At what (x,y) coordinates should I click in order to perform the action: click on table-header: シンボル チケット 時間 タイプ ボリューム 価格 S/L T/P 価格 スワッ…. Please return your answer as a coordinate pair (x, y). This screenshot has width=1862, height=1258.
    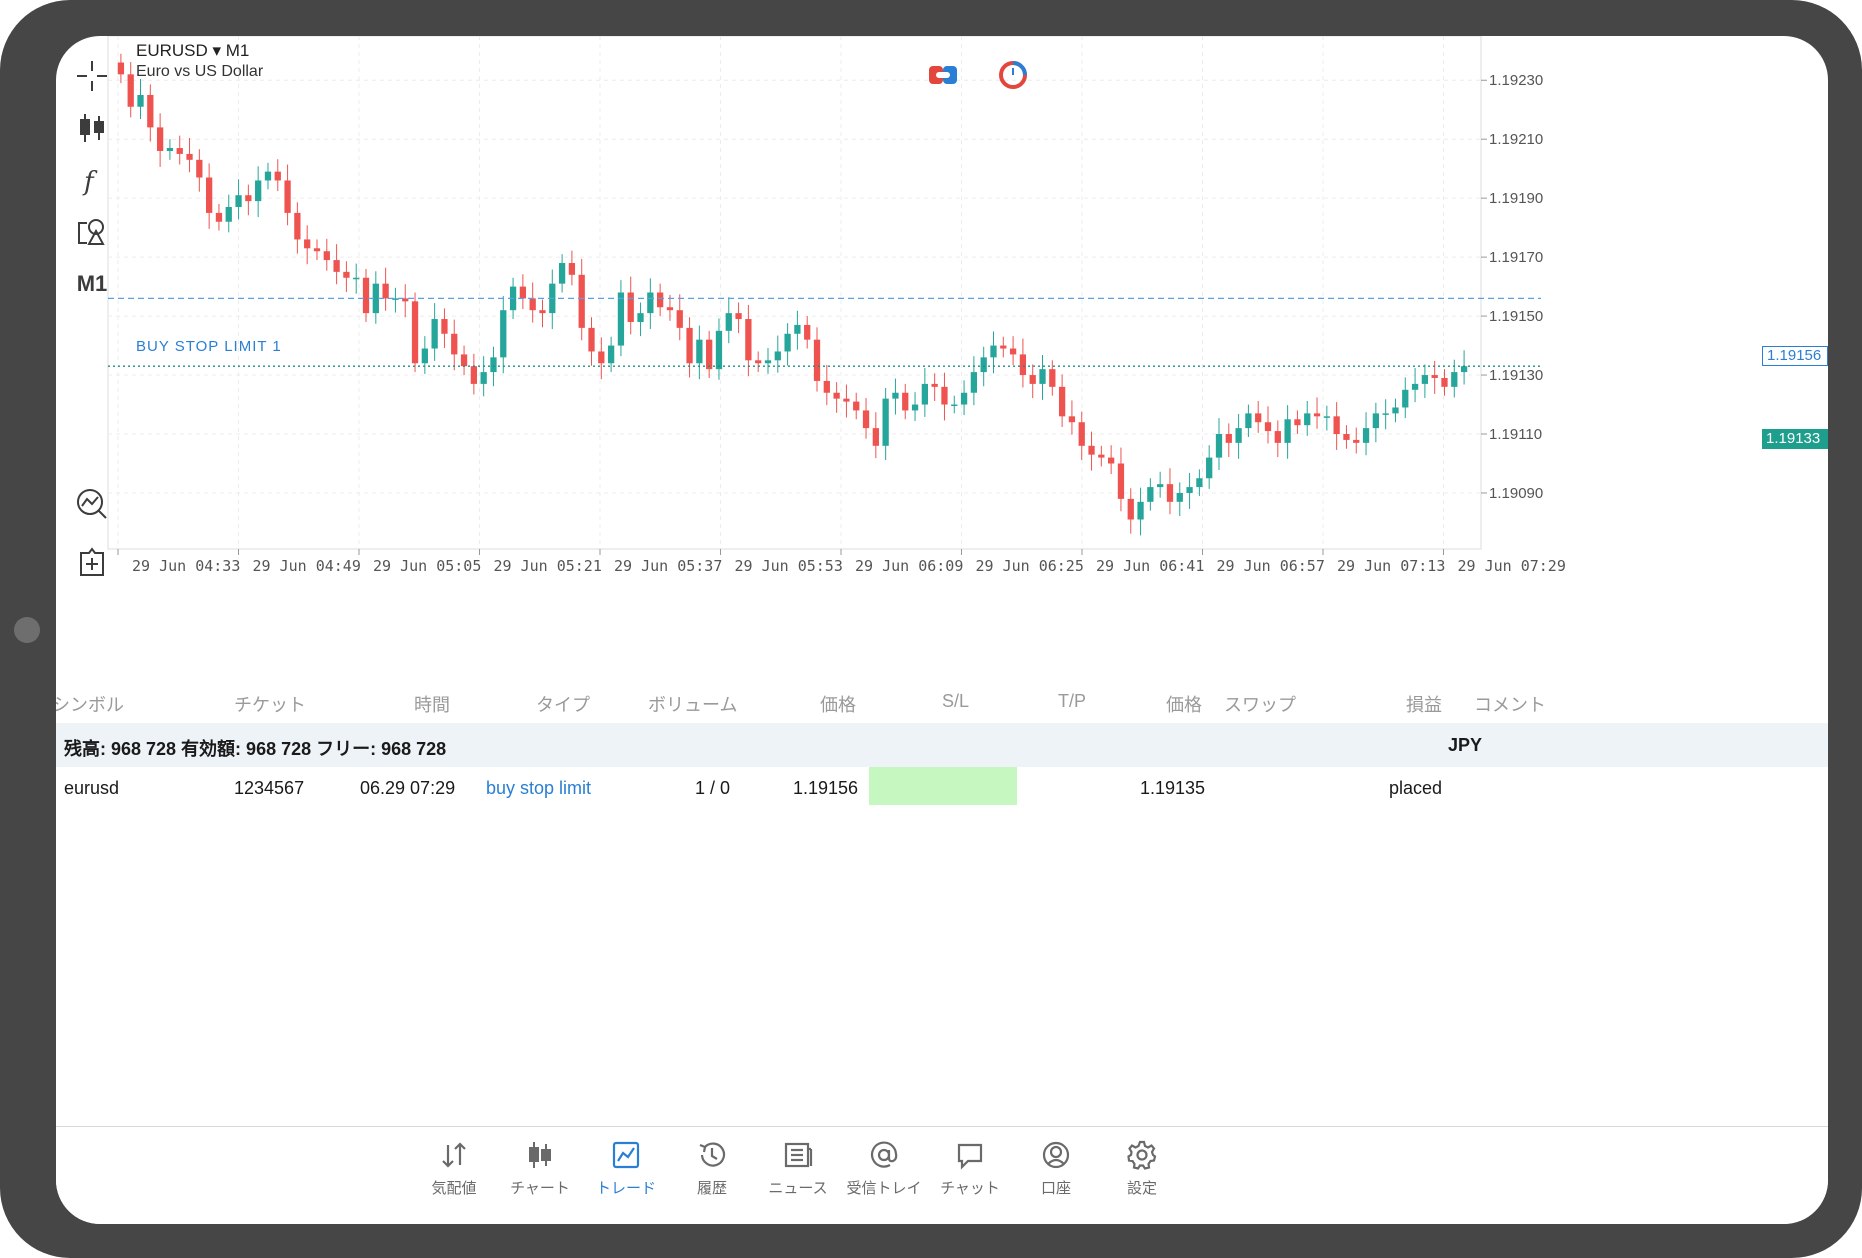
    Looking at the image, I should click on (942, 701).